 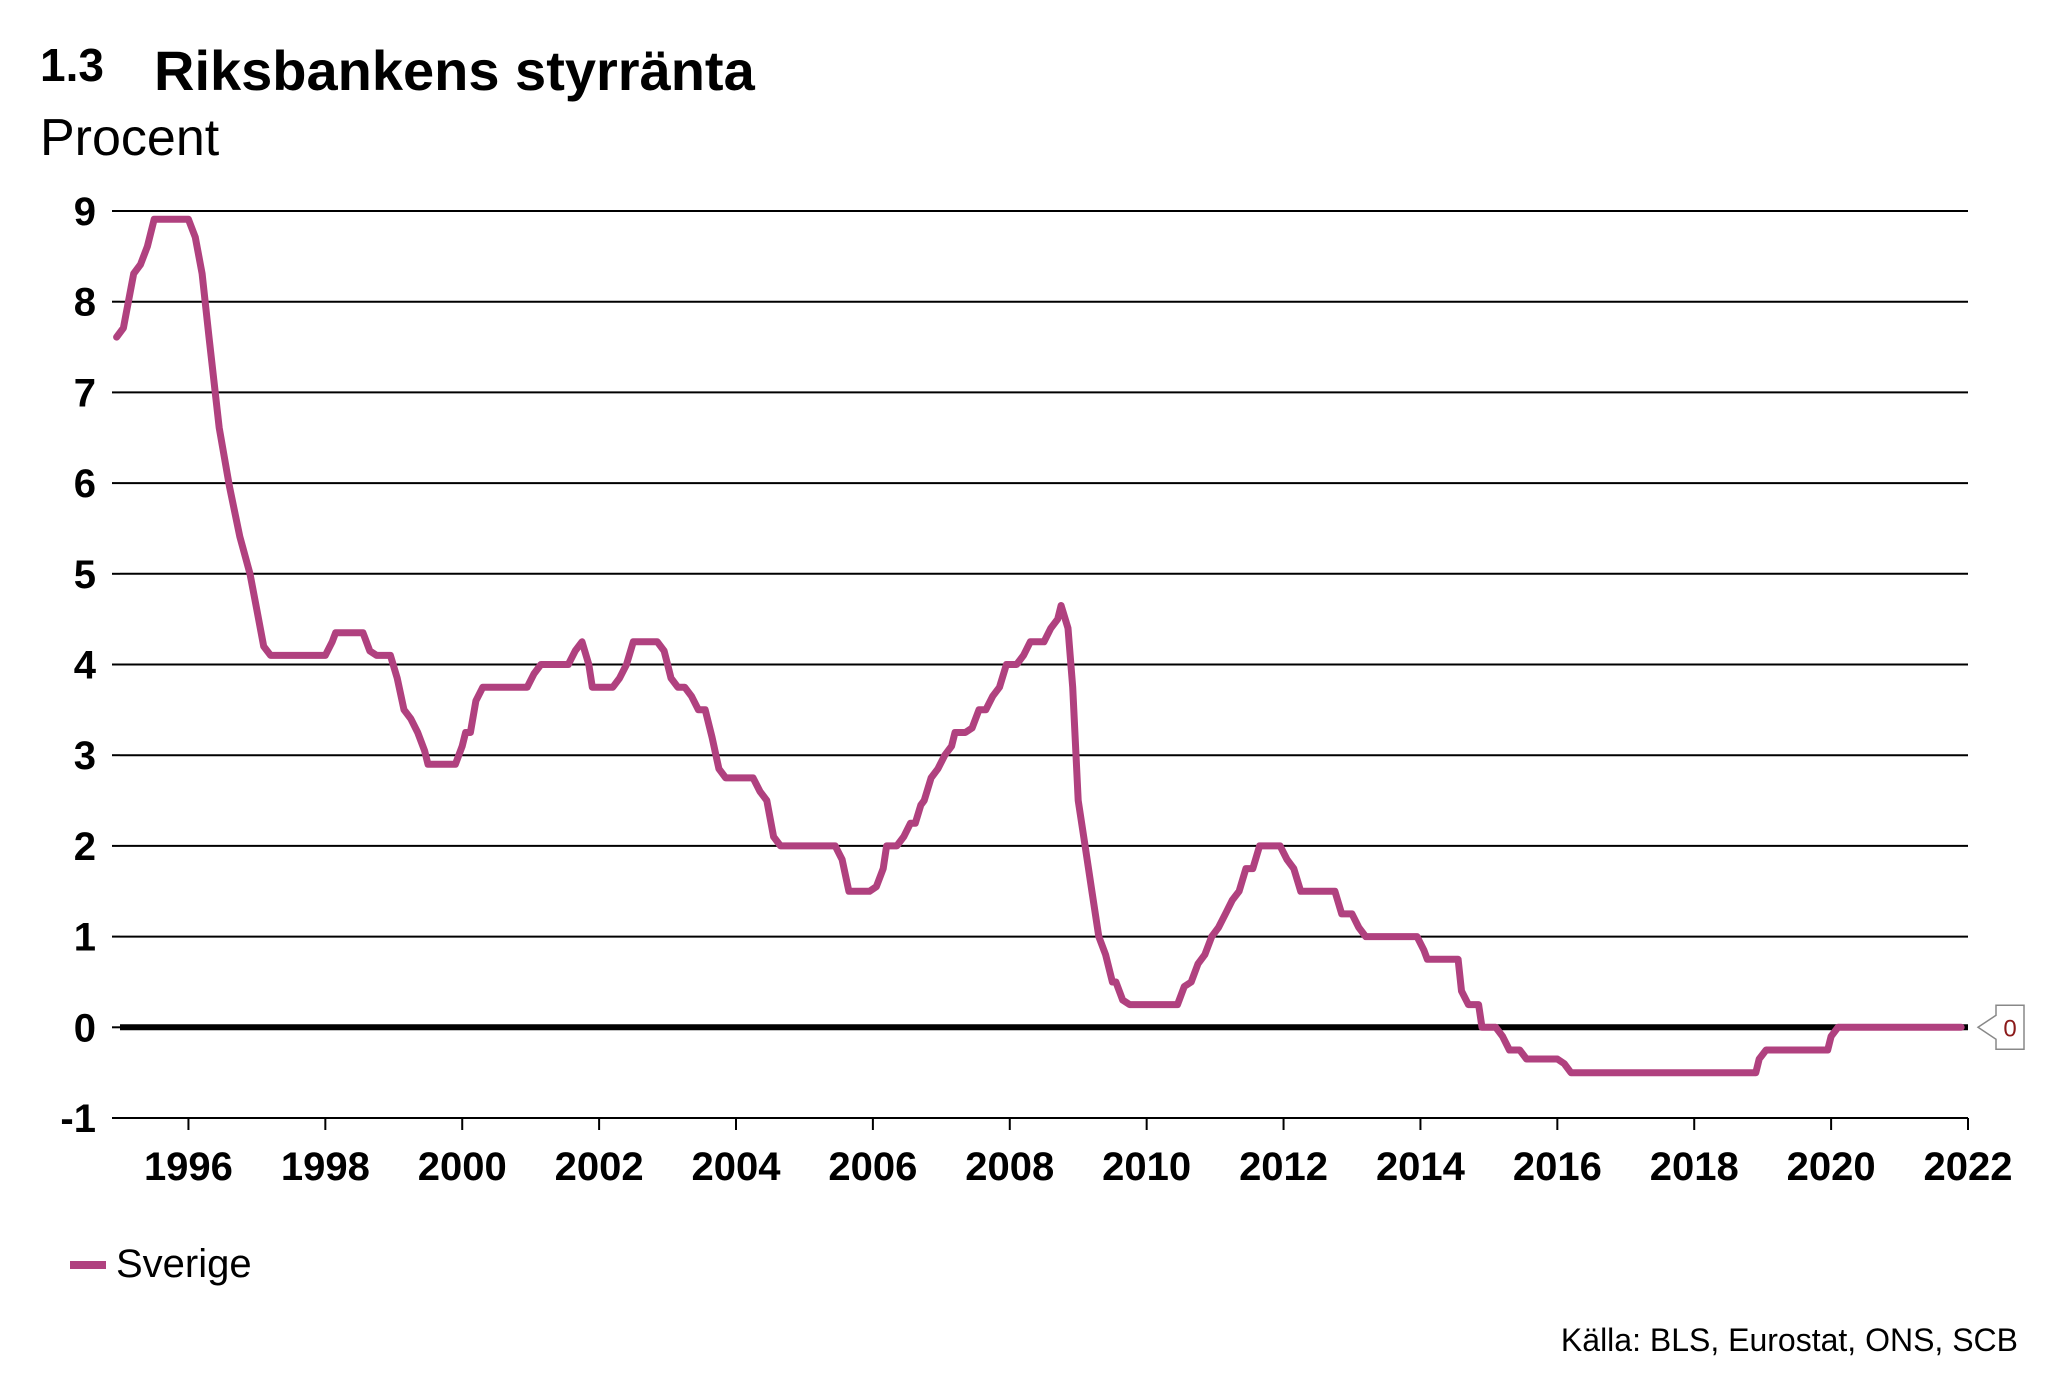 I want to click on y-axis-ticks: -1 0 1 2 3 4 5 6 7 8 9, so click(x=90, y=665).